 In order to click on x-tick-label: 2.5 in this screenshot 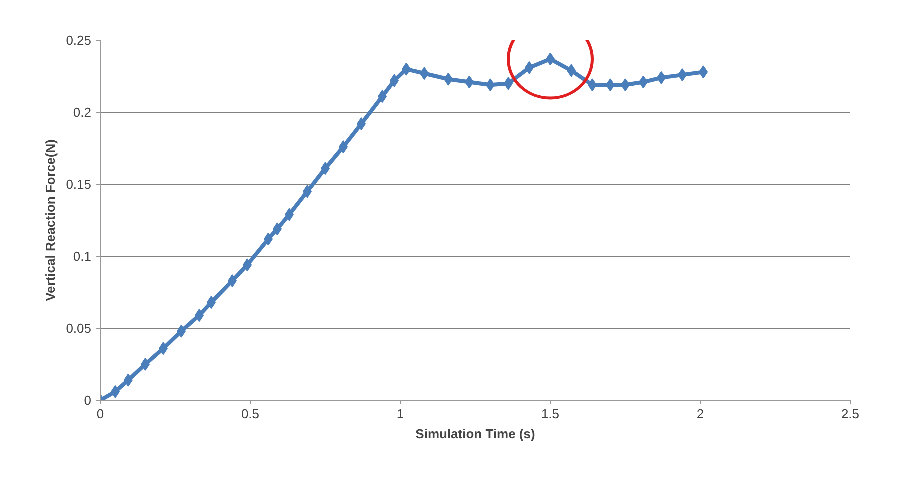, I will do `click(850, 414)`.